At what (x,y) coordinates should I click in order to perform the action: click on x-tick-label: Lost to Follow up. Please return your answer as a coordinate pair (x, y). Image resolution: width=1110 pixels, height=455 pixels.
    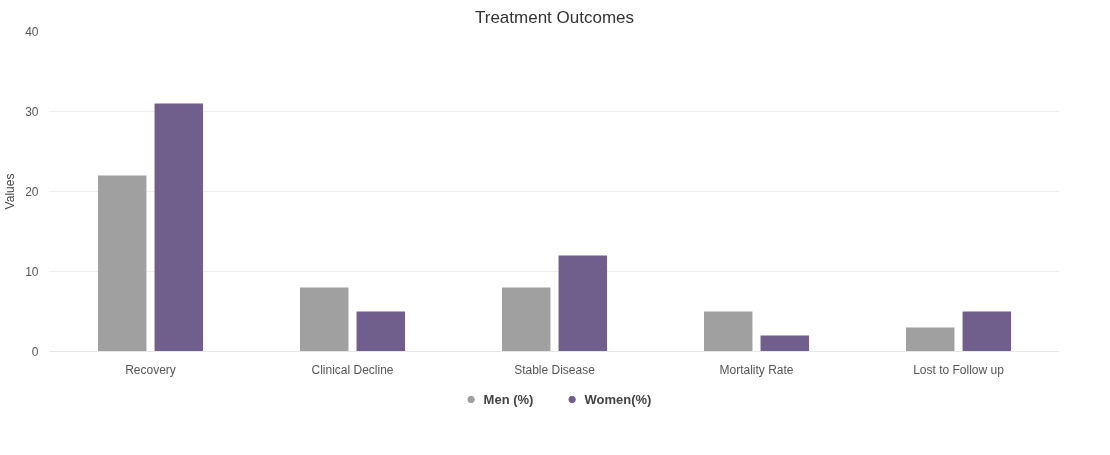
    Looking at the image, I should click on (959, 369).